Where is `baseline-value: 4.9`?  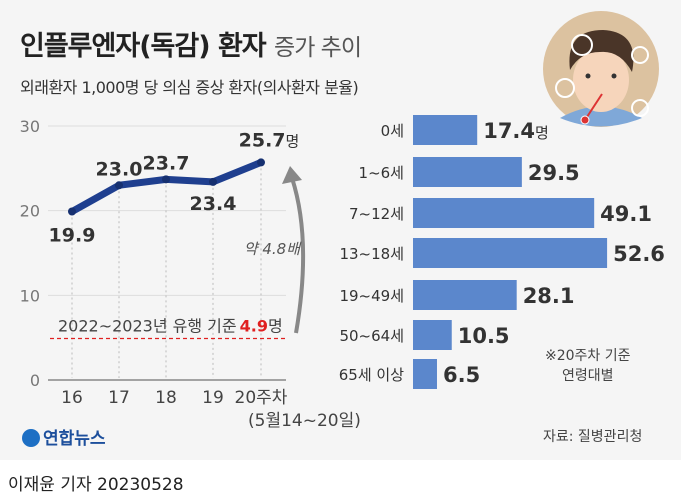 baseline-value: 4.9 is located at coordinates (254, 326).